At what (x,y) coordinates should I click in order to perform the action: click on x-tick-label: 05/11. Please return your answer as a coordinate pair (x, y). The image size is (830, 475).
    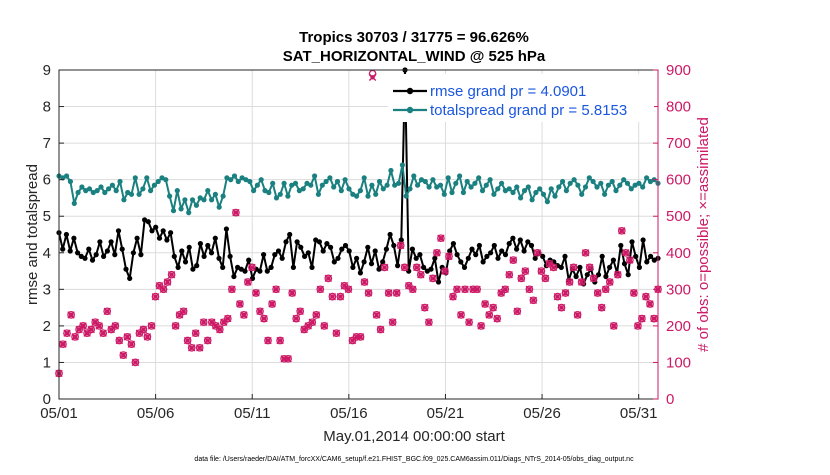
    Looking at the image, I should click on (252, 413).